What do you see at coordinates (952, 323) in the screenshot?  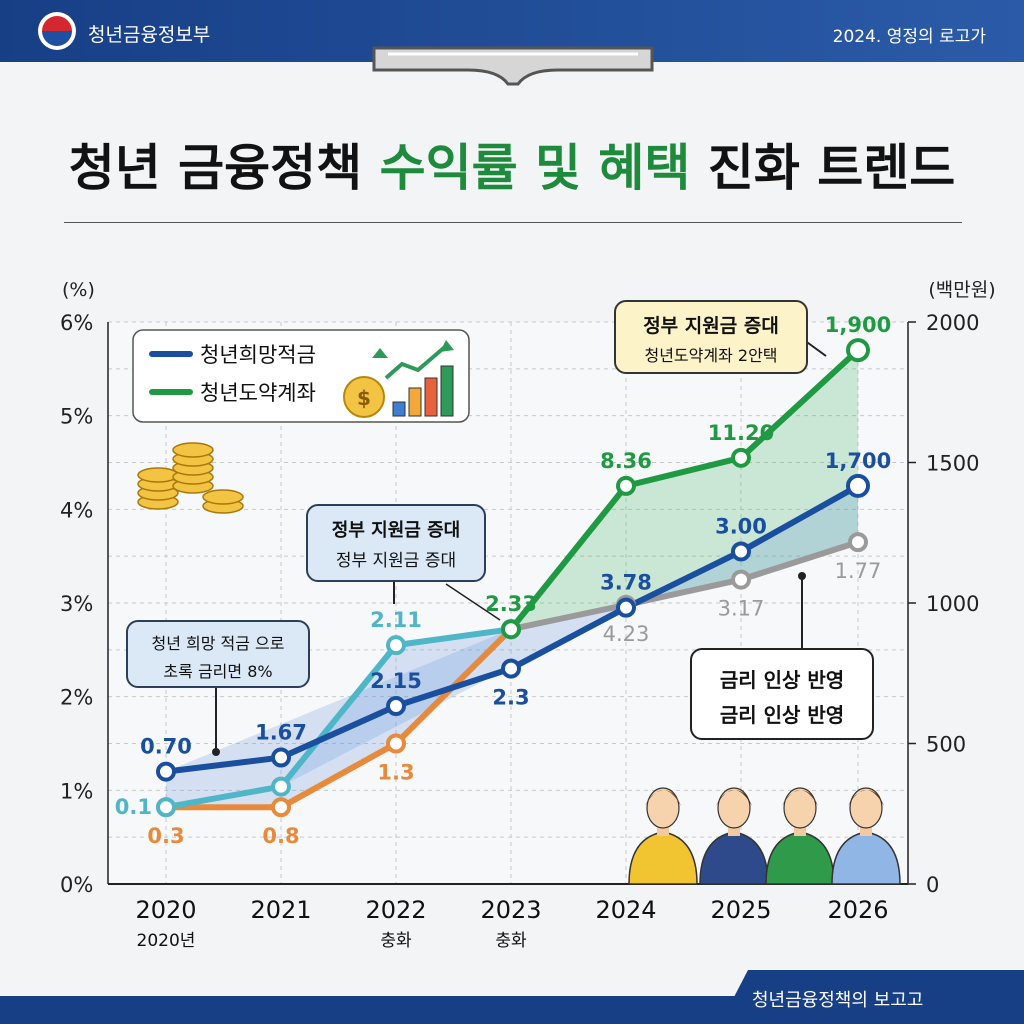 I see `y-right-tick-label: 2000` at bounding box center [952, 323].